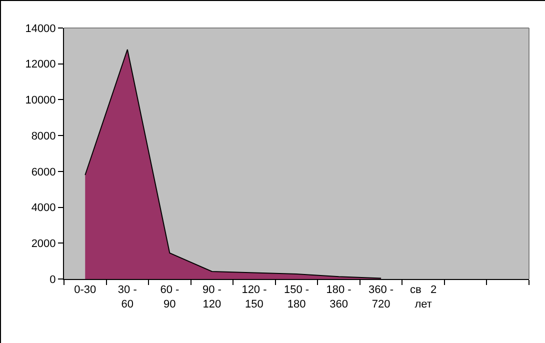 This screenshot has height=343, width=545. Describe the element at coordinates (85, 290) in the screenshot. I see `x-tick-label: 0-30` at that location.